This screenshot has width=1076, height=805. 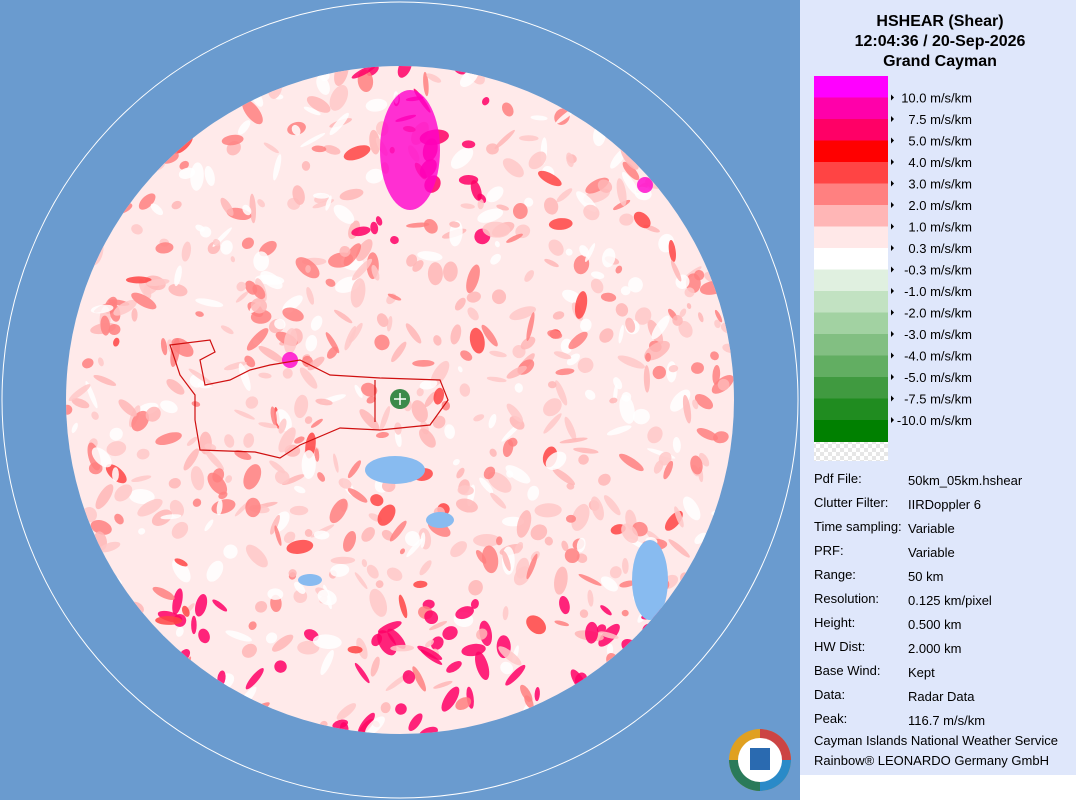 What do you see at coordinates (921, 672) in the screenshot?
I see `info-value: Kept` at bounding box center [921, 672].